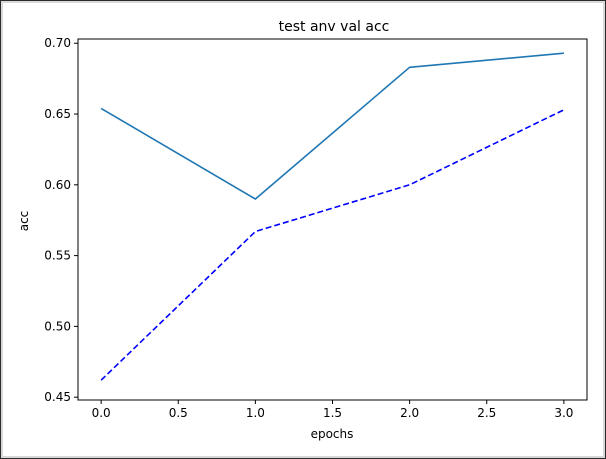  I want to click on y-axis-ticks: 0.45 0.50 0.55 0.60 0.65 0.70, so click(61, 220).